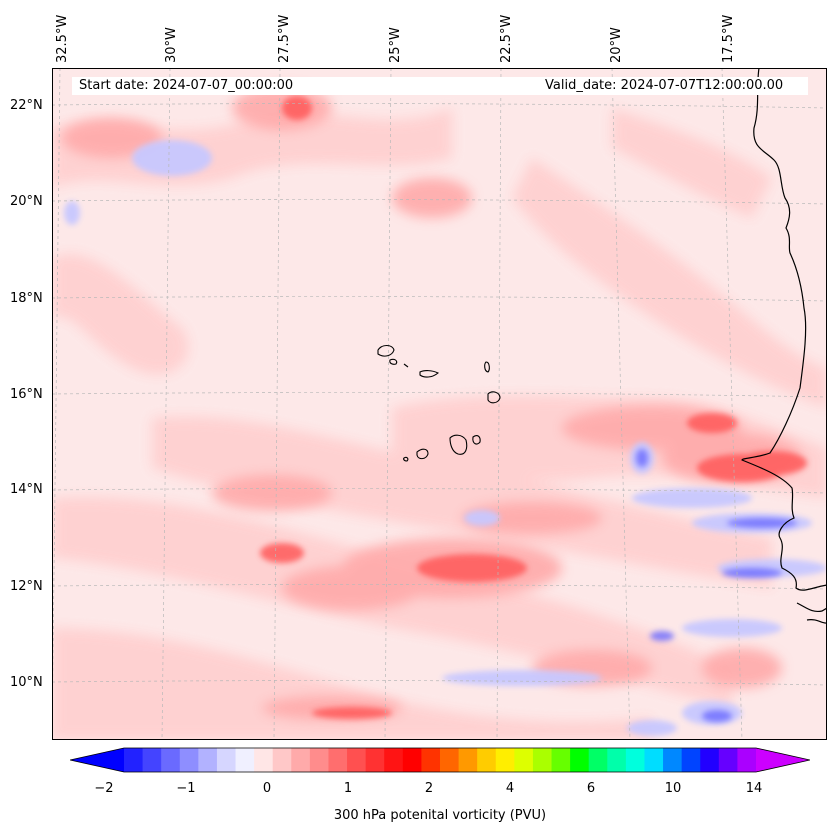 This screenshot has height=836, width=837. Describe the element at coordinates (186, 86) in the screenshot. I see `start-date-label: Start date: 2024-07-07_00:00:00` at that location.